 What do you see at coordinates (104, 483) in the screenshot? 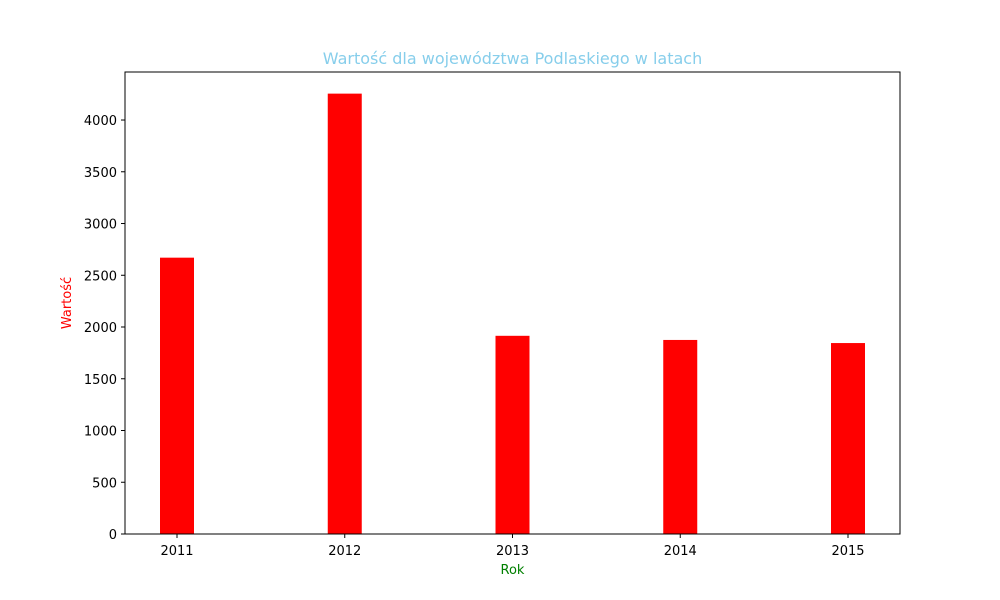
I see `y-tick-label-500: 500` at bounding box center [104, 483].